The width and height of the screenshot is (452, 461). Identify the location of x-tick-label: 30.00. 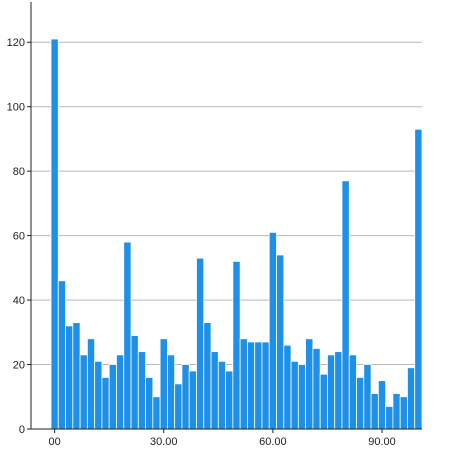
(164, 442).